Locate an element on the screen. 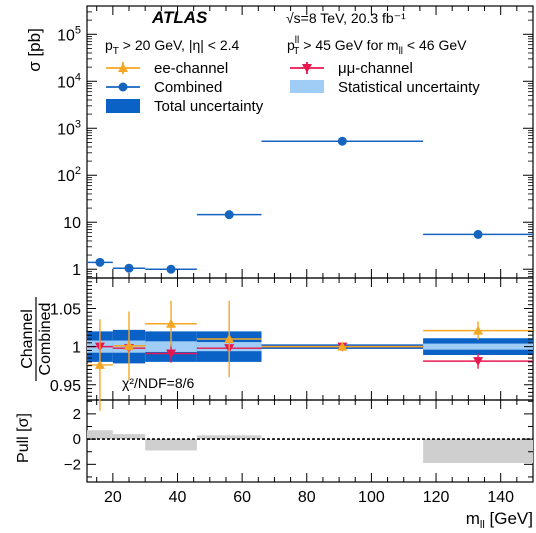 Image resolution: width=536 pixels, height=533 pixels. legend-entry-total: Total uncertainty is located at coordinates (185, 106).